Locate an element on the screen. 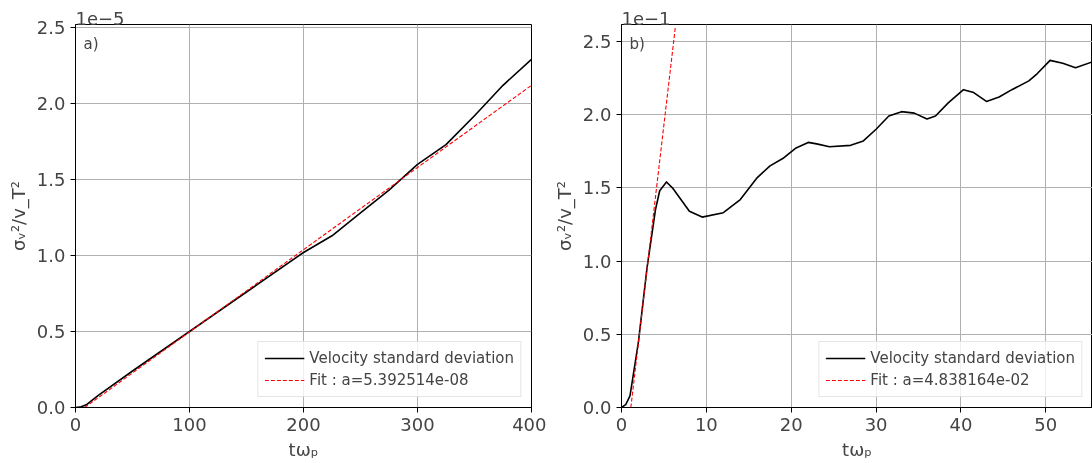  annotation: 1e−5 is located at coordinates (100, 18).